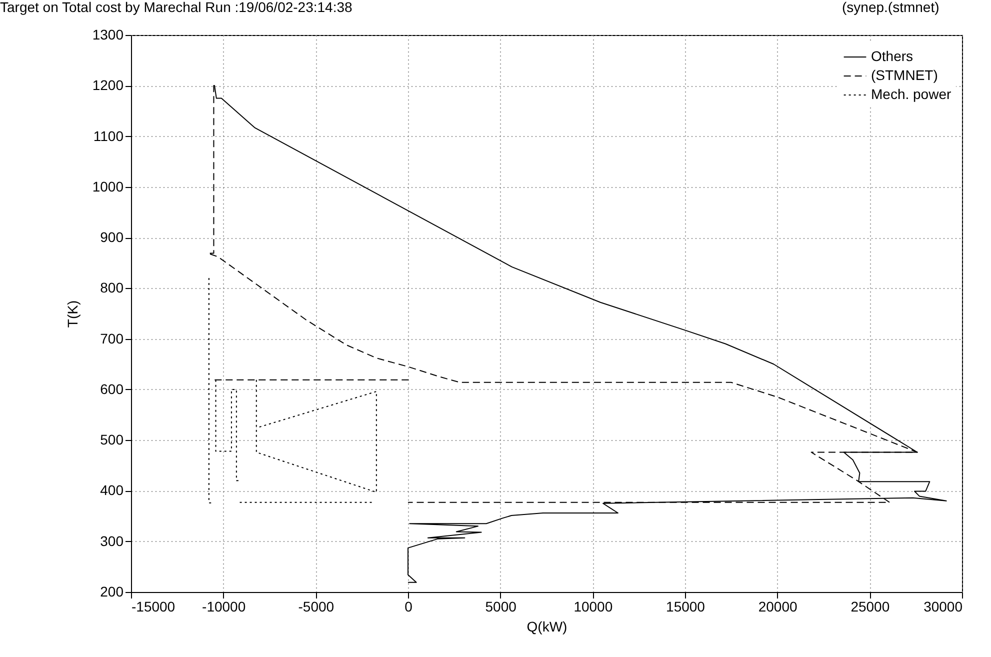  What do you see at coordinates (112, 338) in the screenshot?
I see `y-tick-label: 700` at bounding box center [112, 338].